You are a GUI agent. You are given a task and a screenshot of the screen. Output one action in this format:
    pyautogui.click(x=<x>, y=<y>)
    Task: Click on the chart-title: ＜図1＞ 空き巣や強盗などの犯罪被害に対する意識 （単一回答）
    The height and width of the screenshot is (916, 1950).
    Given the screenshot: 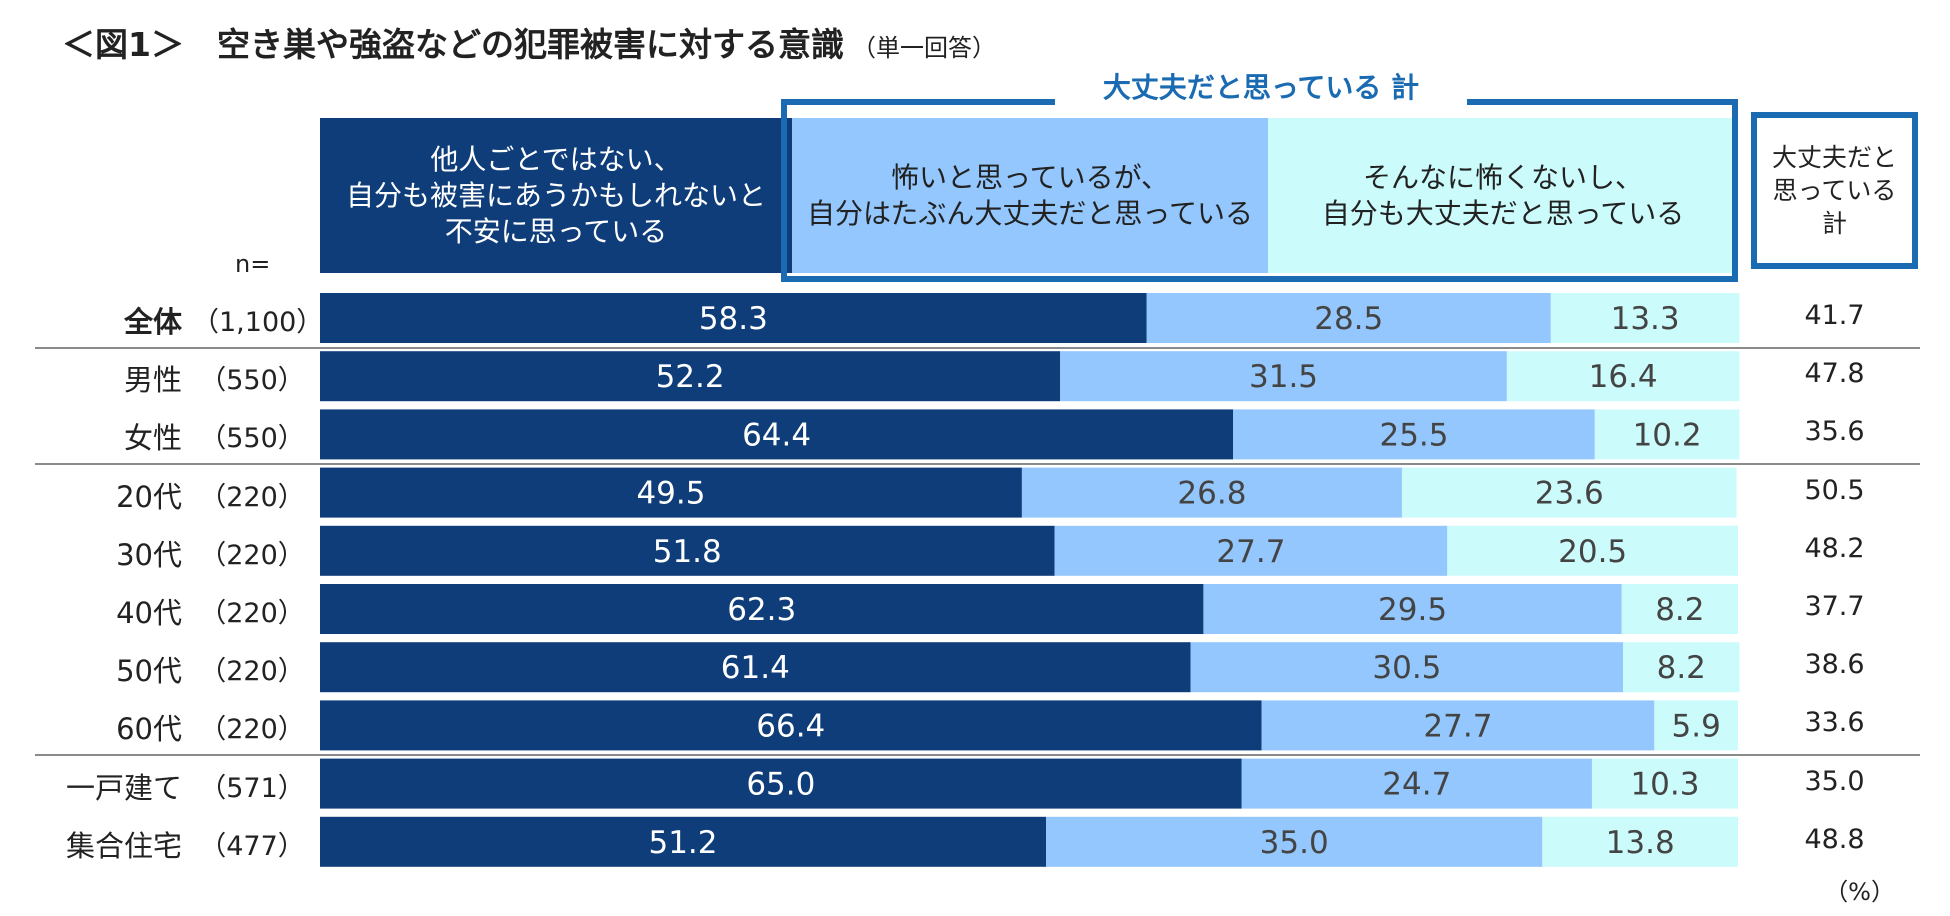 What is the action you would take?
    pyautogui.click(x=529, y=42)
    